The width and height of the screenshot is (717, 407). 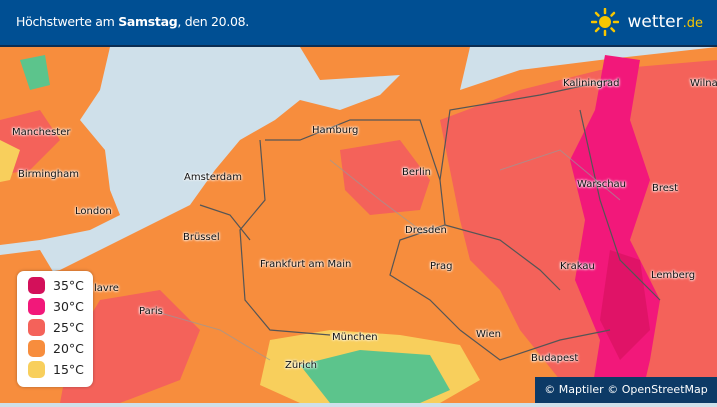 I want to click on city-label: Amsterdam, so click(x=213, y=177).